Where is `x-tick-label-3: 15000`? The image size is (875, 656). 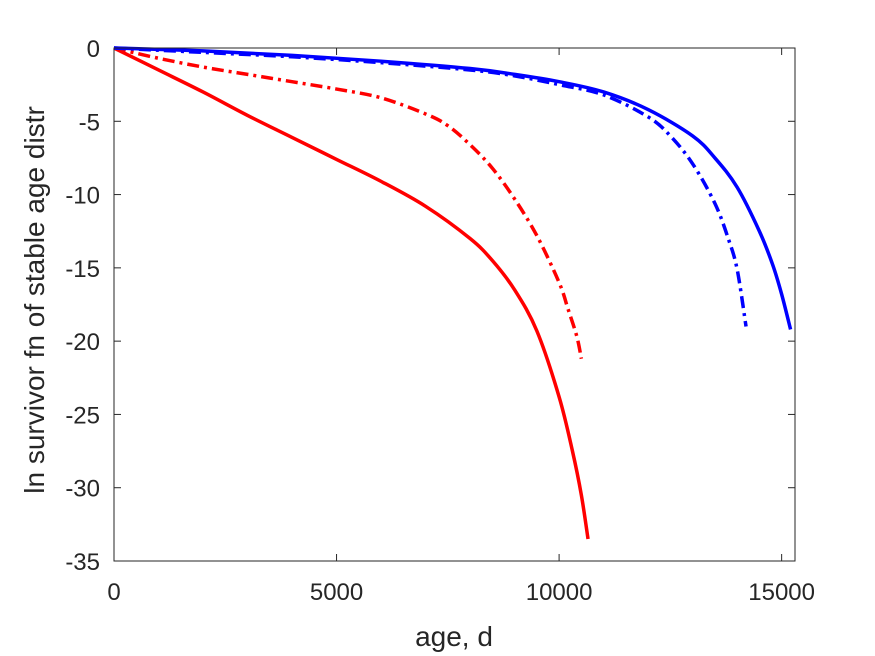 x-tick-label-3: 15000 is located at coordinates (781, 592).